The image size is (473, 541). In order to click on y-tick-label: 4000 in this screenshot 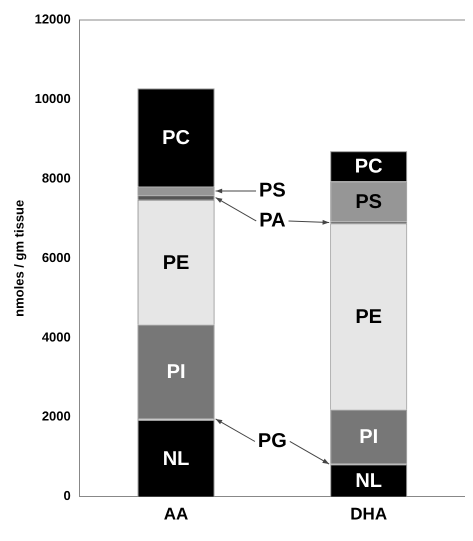, I will do `click(56, 336)`.